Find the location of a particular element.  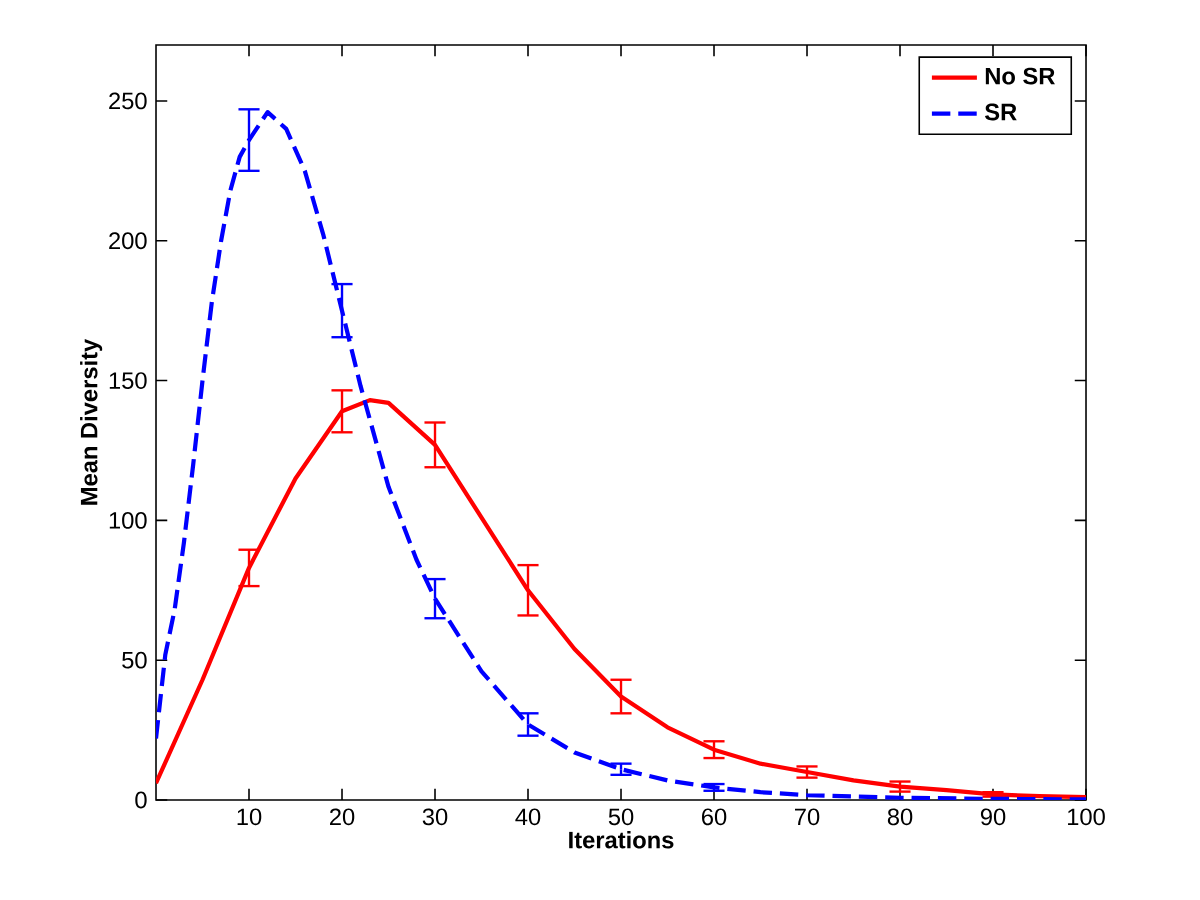

legend-label: No SR is located at coordinates (1020, 76).